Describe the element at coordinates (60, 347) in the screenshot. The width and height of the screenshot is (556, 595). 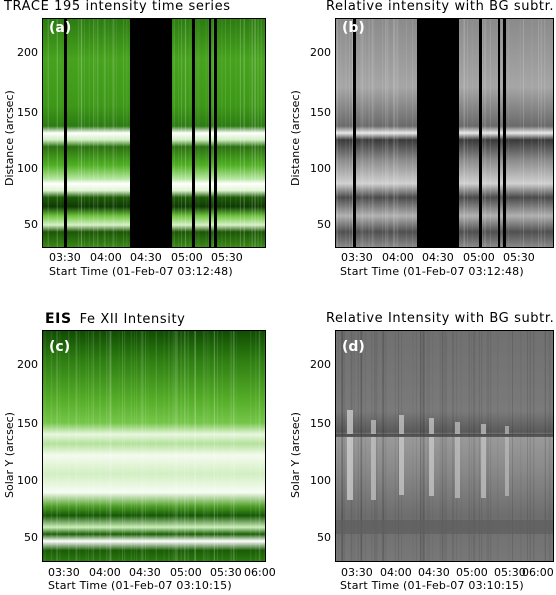
I see `panel-c-label: (c)` at that location.